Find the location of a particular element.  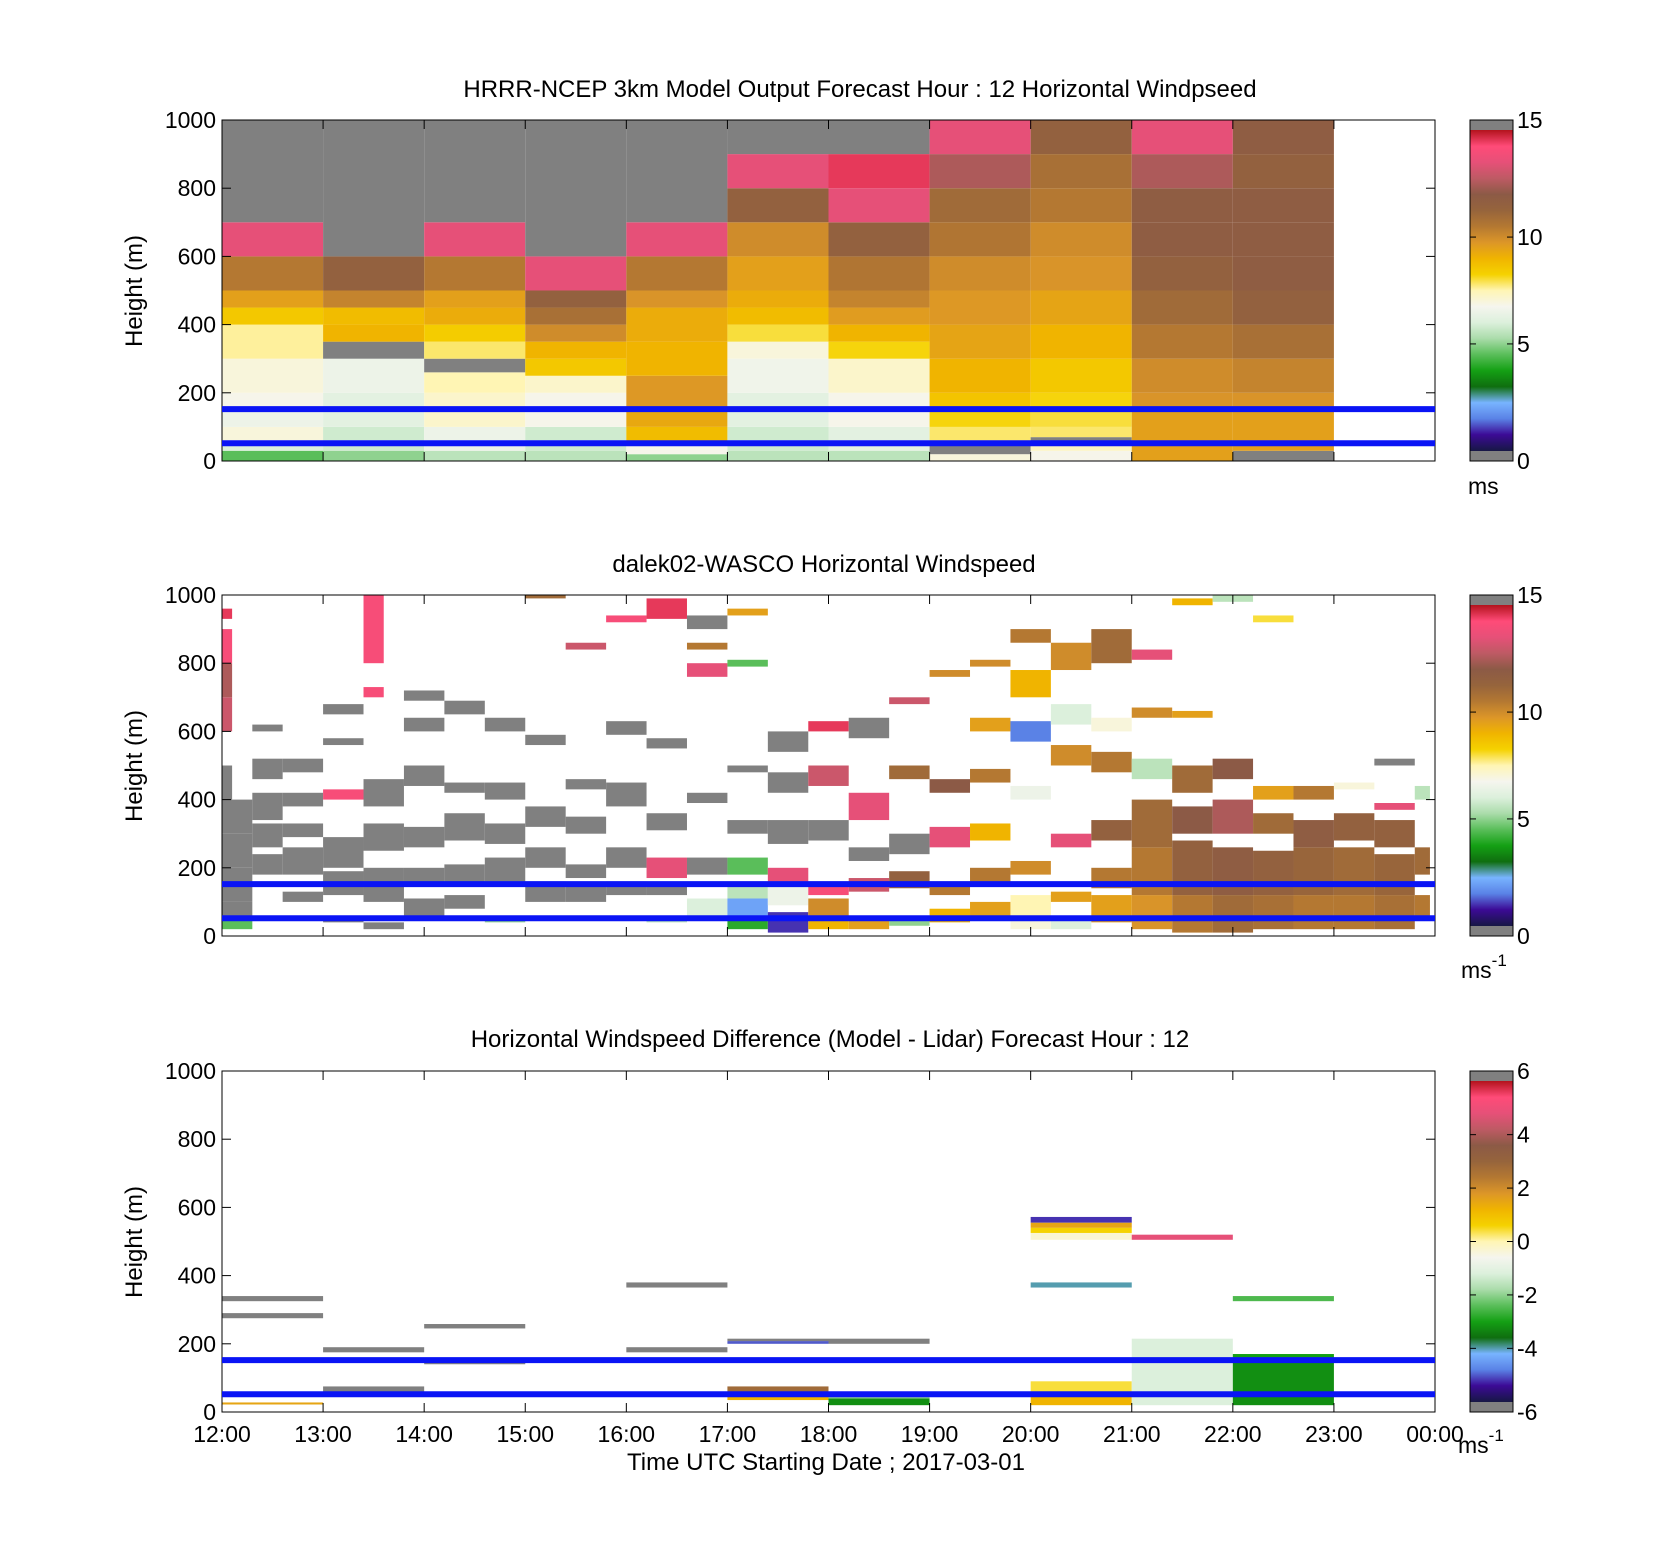

panel-lidar-ylabel: Height (m) is located at coordinates (134, 766).